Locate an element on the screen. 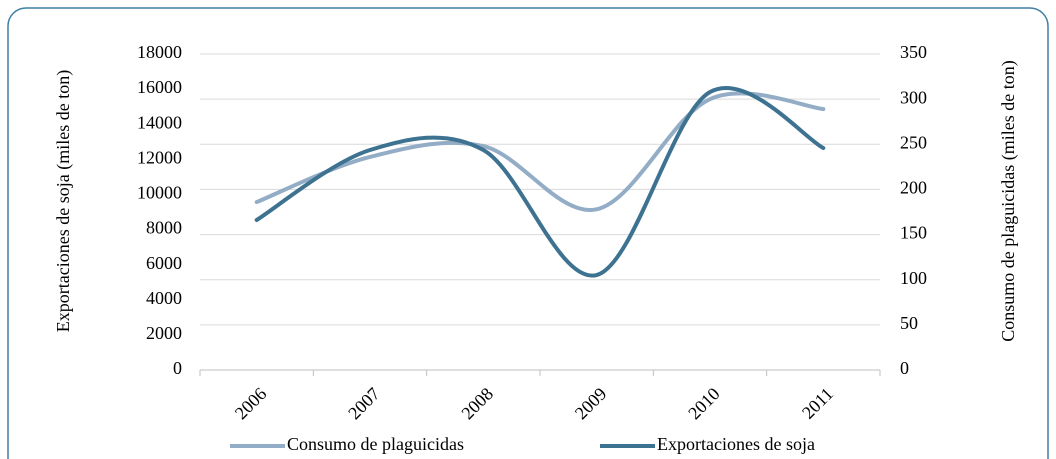 This screenshot has height=459, width=1056. y-tick-label: 4000 is located at coordinates (164, 298).